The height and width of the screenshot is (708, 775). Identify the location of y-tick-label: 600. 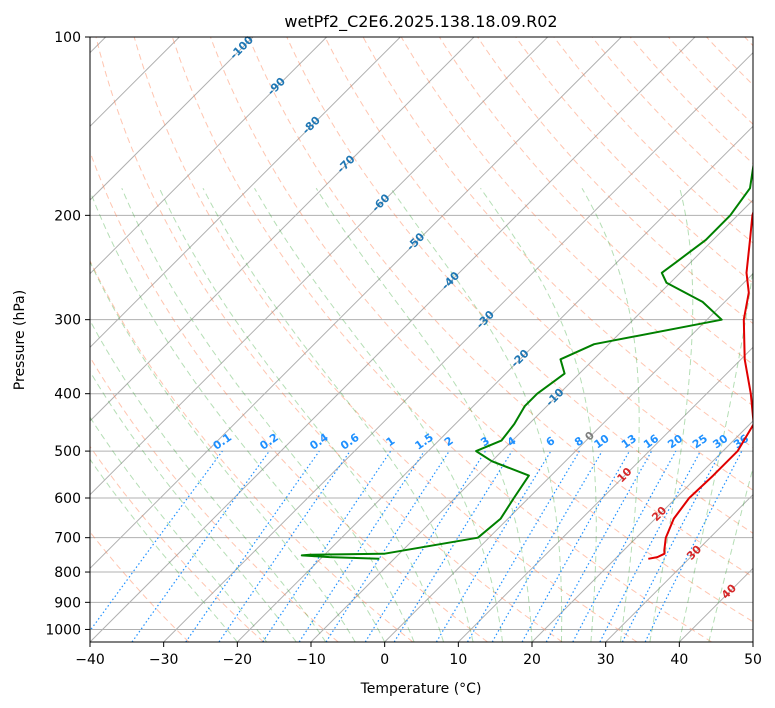
(67, 499).